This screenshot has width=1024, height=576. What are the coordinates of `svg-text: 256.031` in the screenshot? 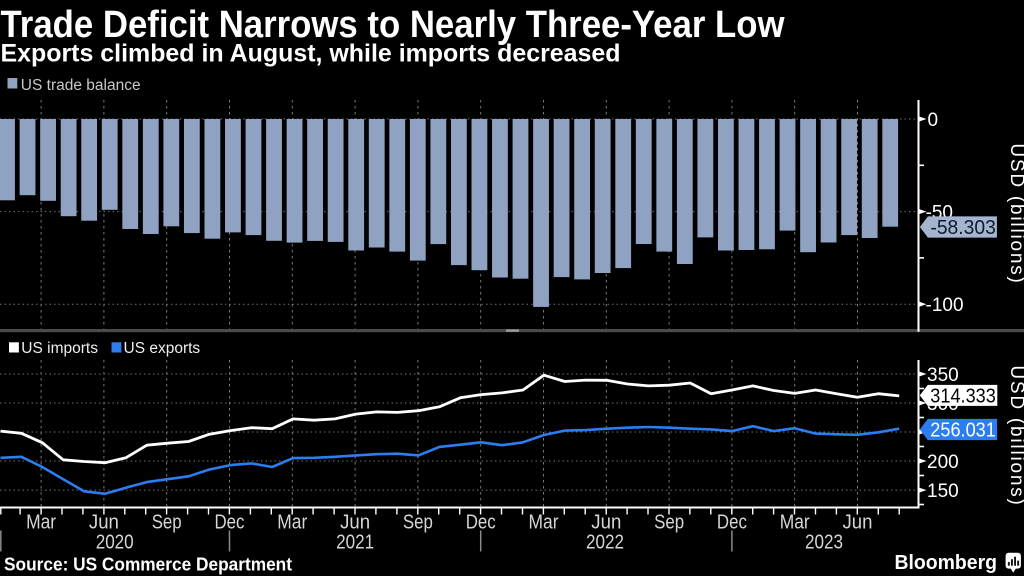 It's located at (963, 431).